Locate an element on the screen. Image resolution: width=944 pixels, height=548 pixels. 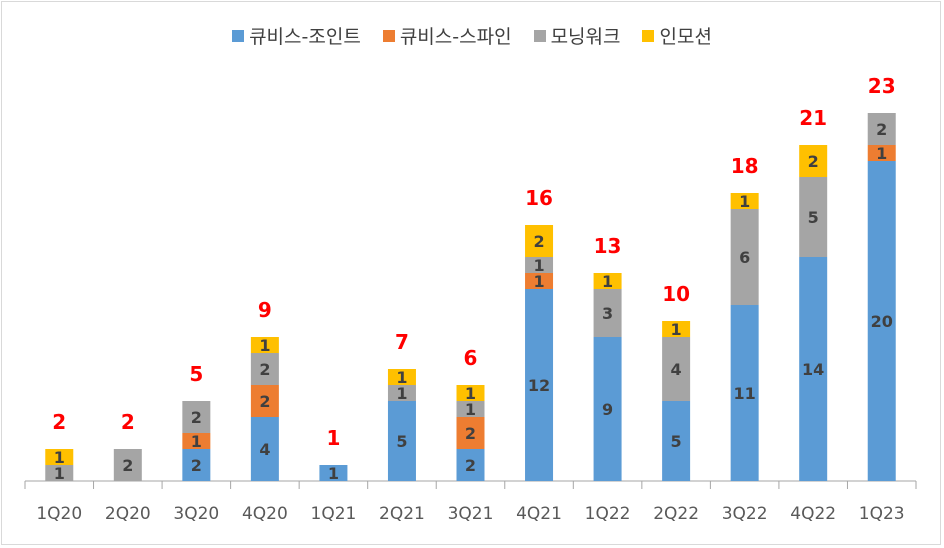
x-tick-label: 2Q21 is located at coordinates (402, 514).